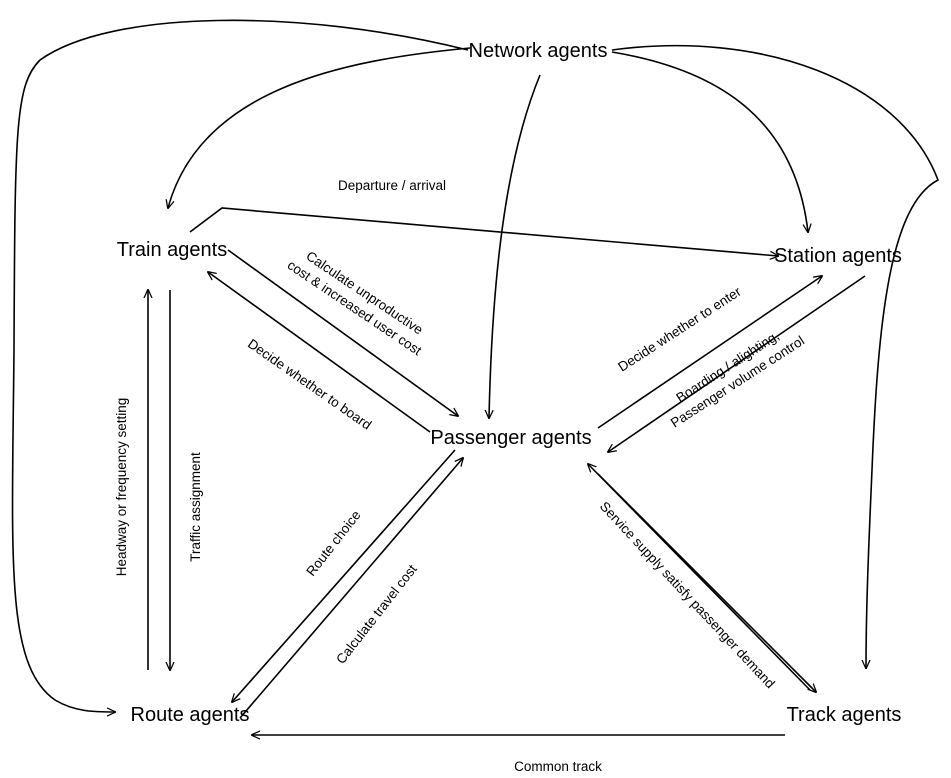 The width and height of the screenshot is (951, 778). I want to click on node-station-agents: Station agents, so click(838, 256).